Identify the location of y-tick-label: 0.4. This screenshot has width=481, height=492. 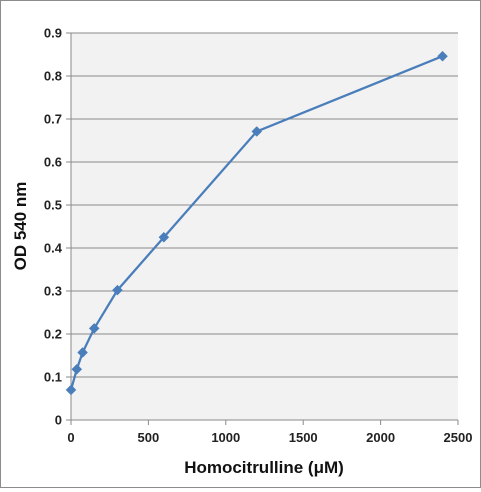
(53, 248).